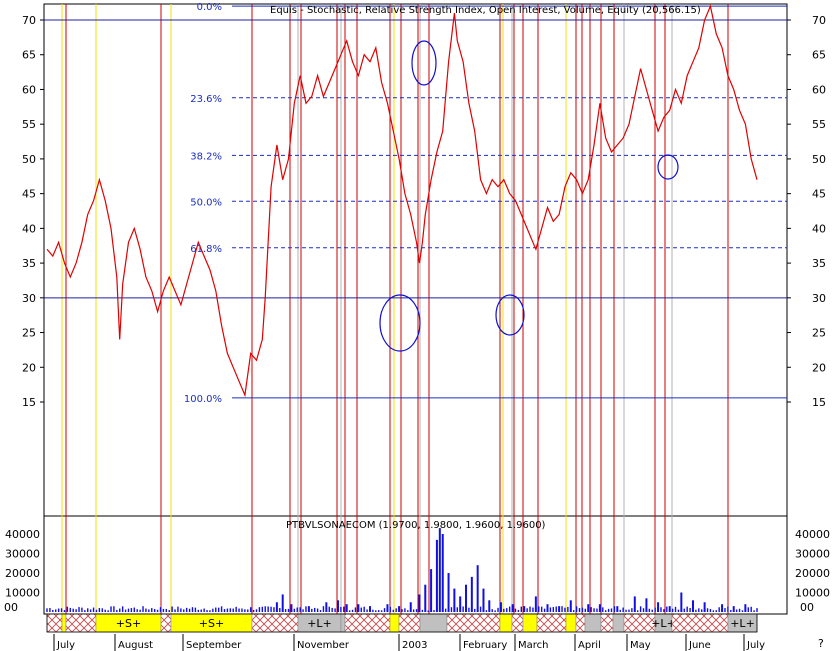 This screenshot has height=651, width=832. What do you see at coordinates (11, 607) in the screenshot?
I see `volume-left-label: 00` at bounding box center [11, 607].